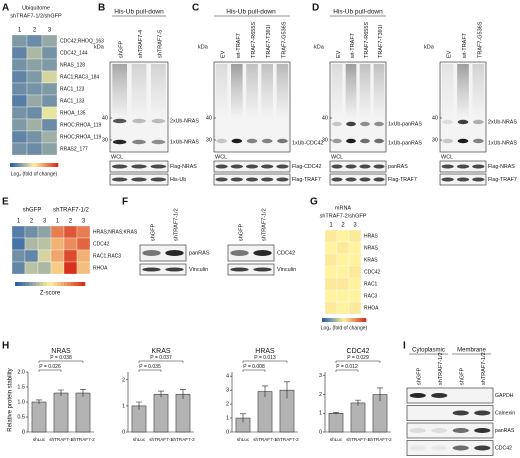 The width and height of the screenshot is (520, 458). Describe the element at coordinates (371, 308) in the screenshot. I see `label: RHOA` at that location.